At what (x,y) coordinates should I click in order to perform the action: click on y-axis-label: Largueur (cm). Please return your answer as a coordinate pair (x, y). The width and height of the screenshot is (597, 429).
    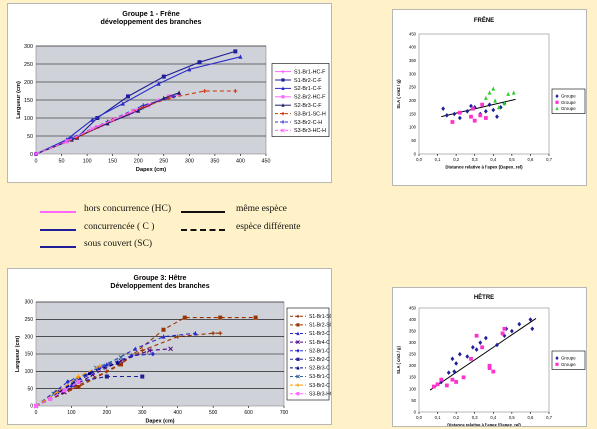
    Looking at the image, I should click on (18, 354).